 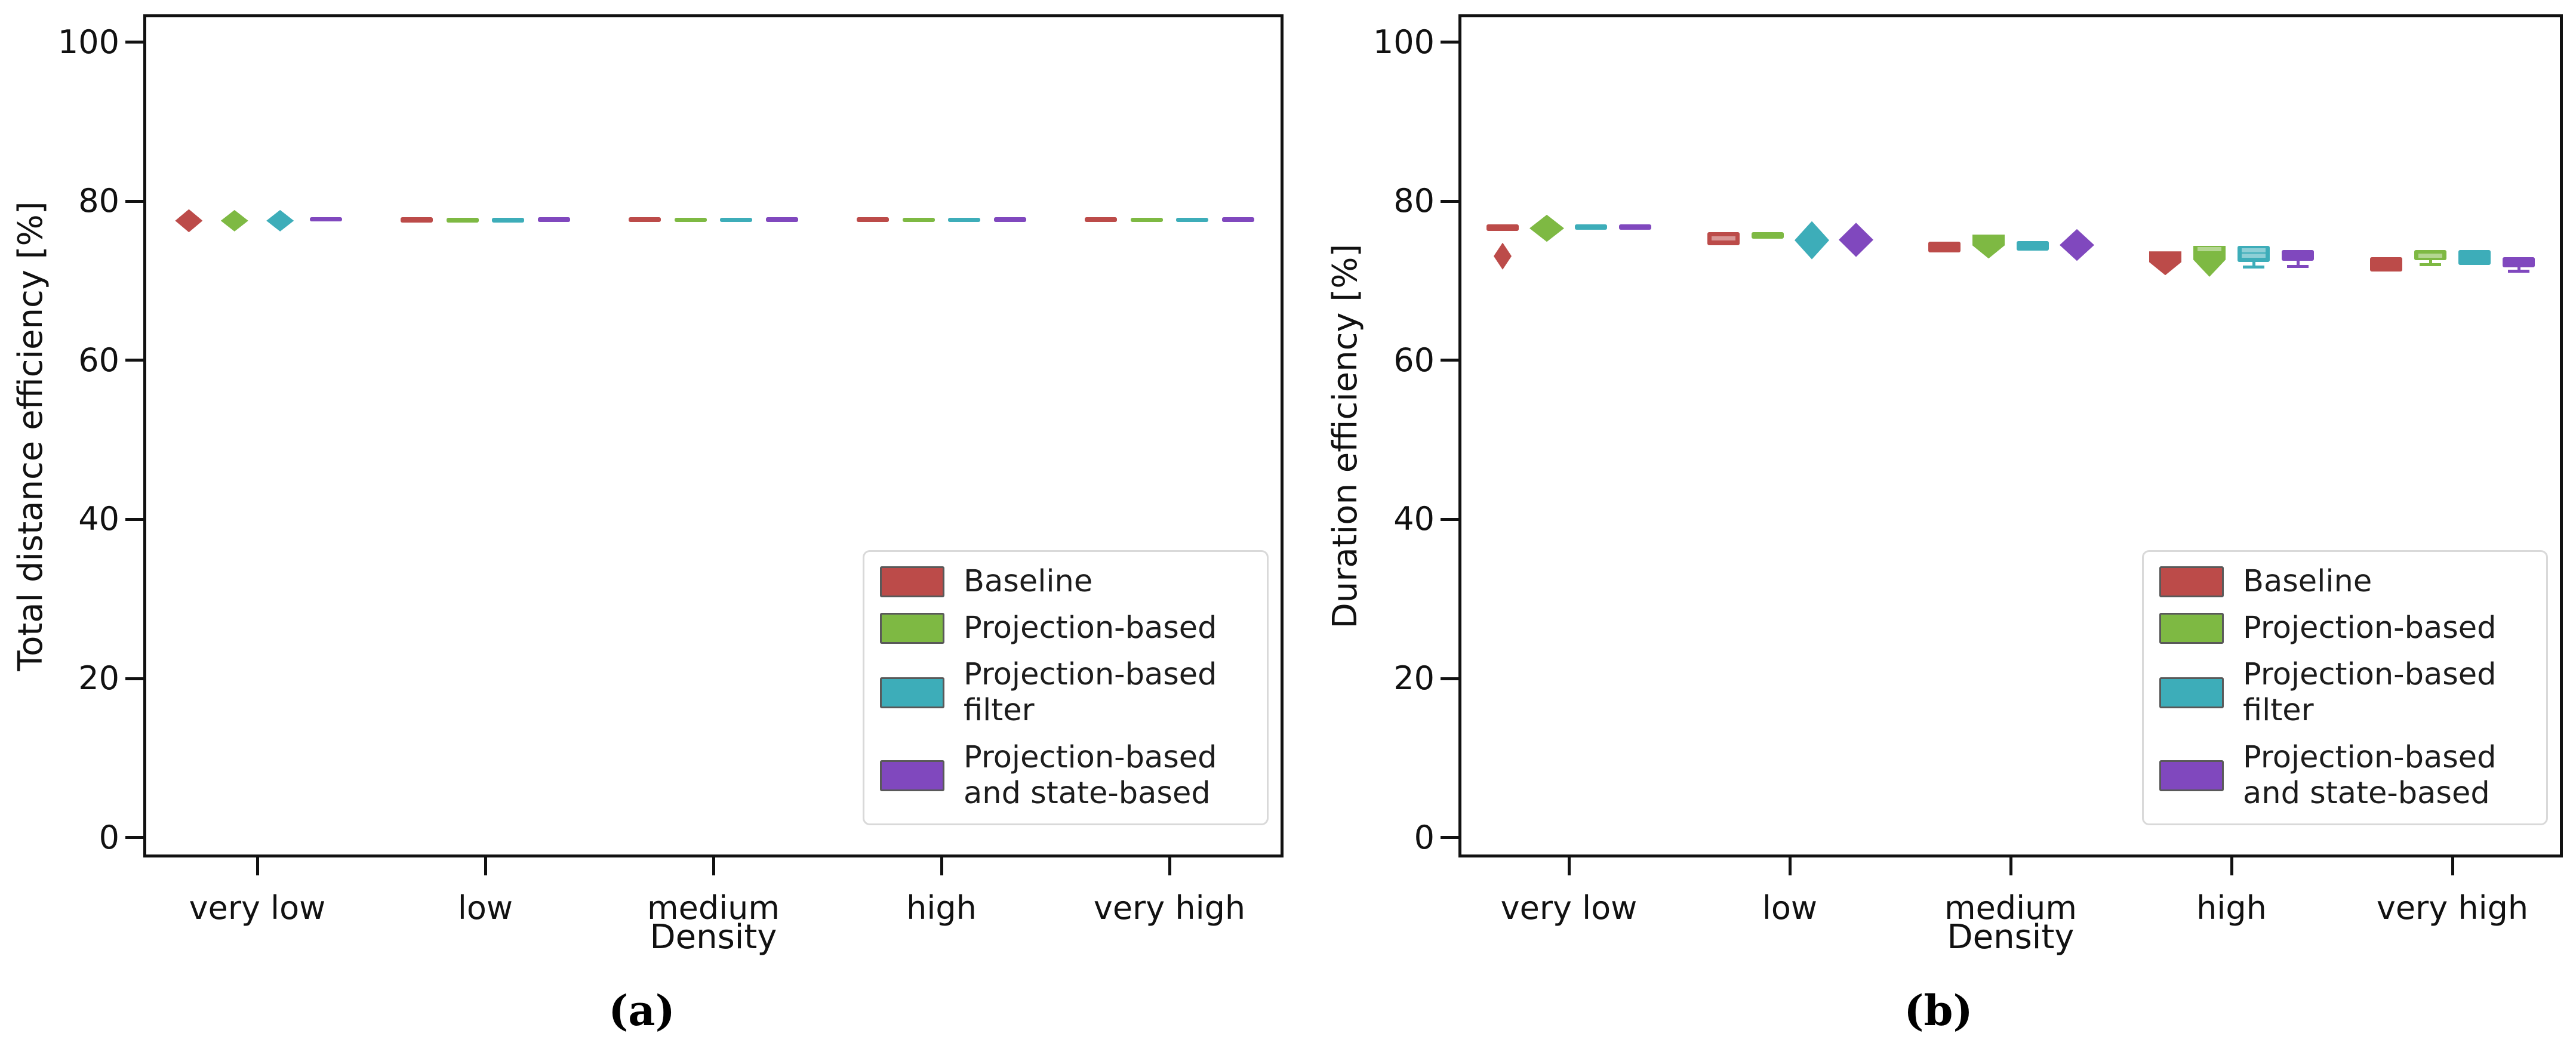 What do you see at coordinates (1403, 42) in the screenshot?
I see `y-tick-label: 100` at bounding box center [1403, 42].